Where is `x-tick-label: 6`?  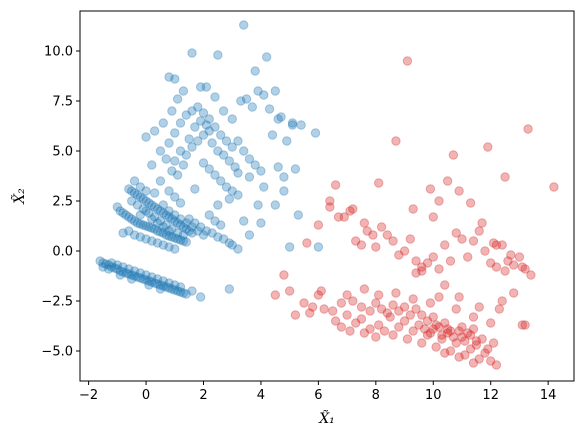 x-tick-label: 6 is located at coordinates (318, 395).